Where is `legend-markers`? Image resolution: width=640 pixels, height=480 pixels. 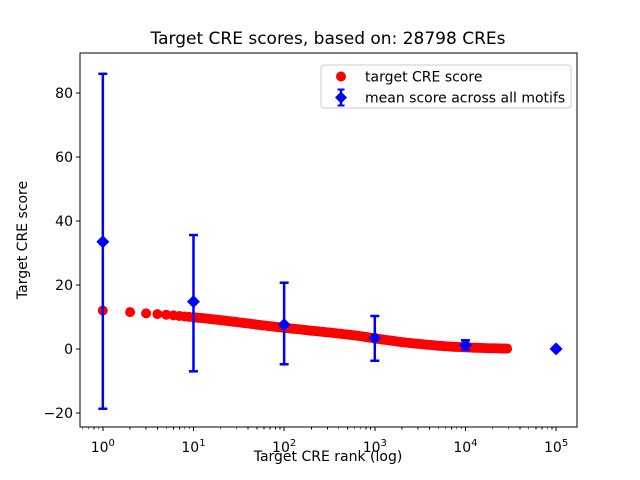
legend-markers is located at coordinates (341, 89).